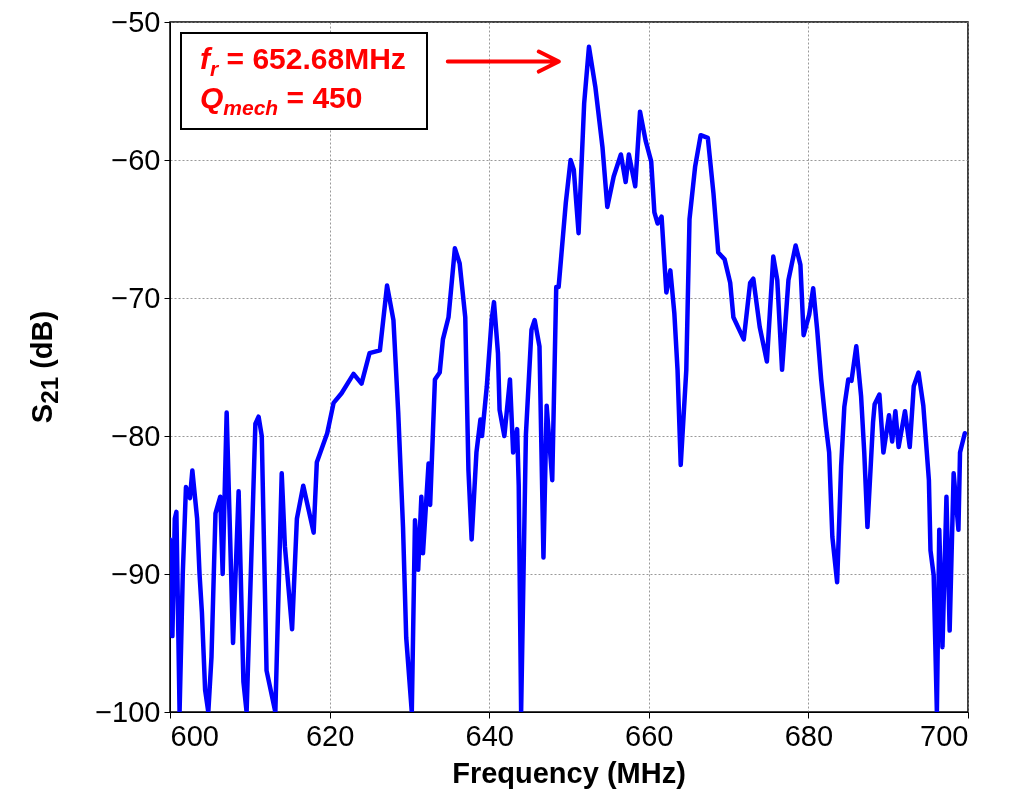  Describe the element at coordinates (809, 735) in the screenshot. I see `x-tick-label: 680` at that location.